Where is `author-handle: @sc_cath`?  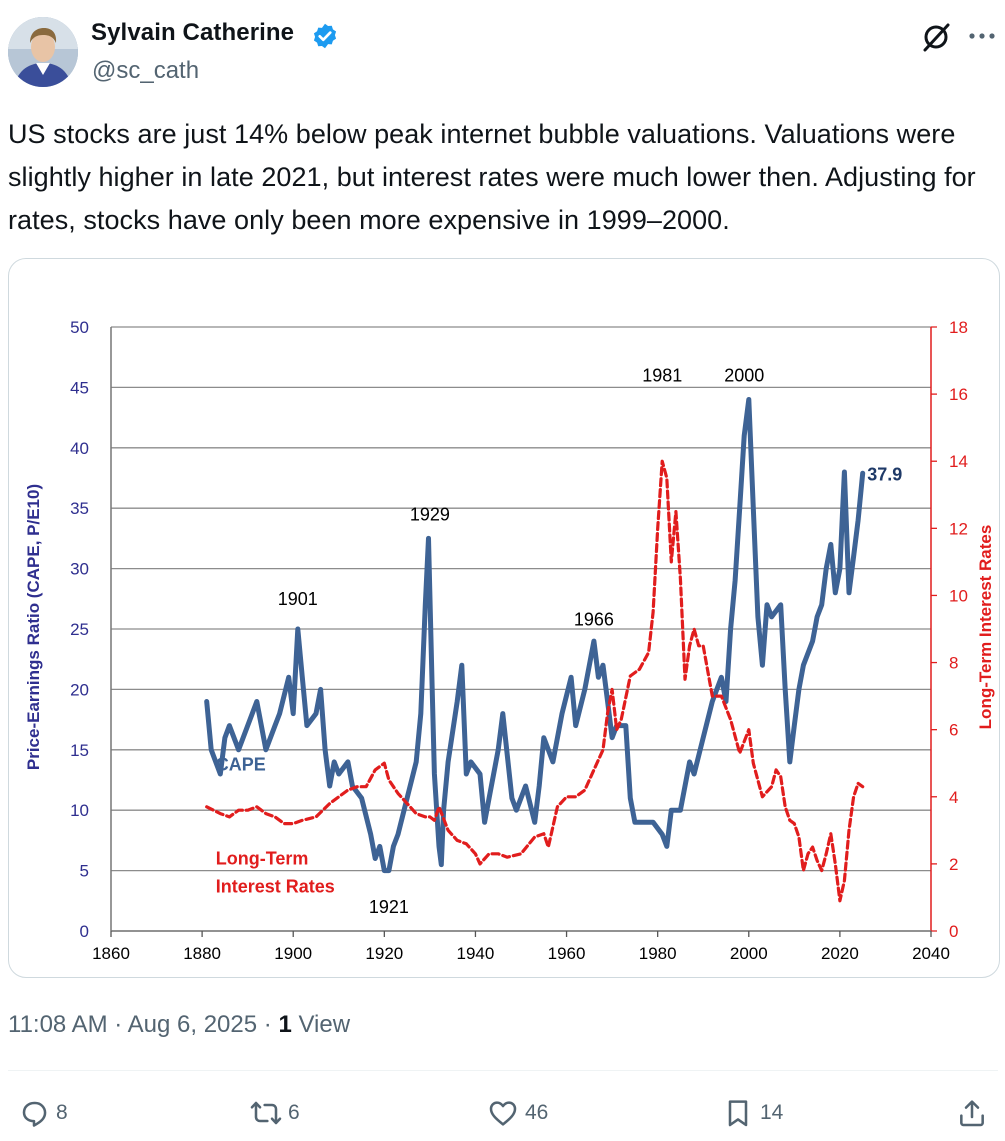 author-handle: @sc_cath is located at coordinates (146, 70).